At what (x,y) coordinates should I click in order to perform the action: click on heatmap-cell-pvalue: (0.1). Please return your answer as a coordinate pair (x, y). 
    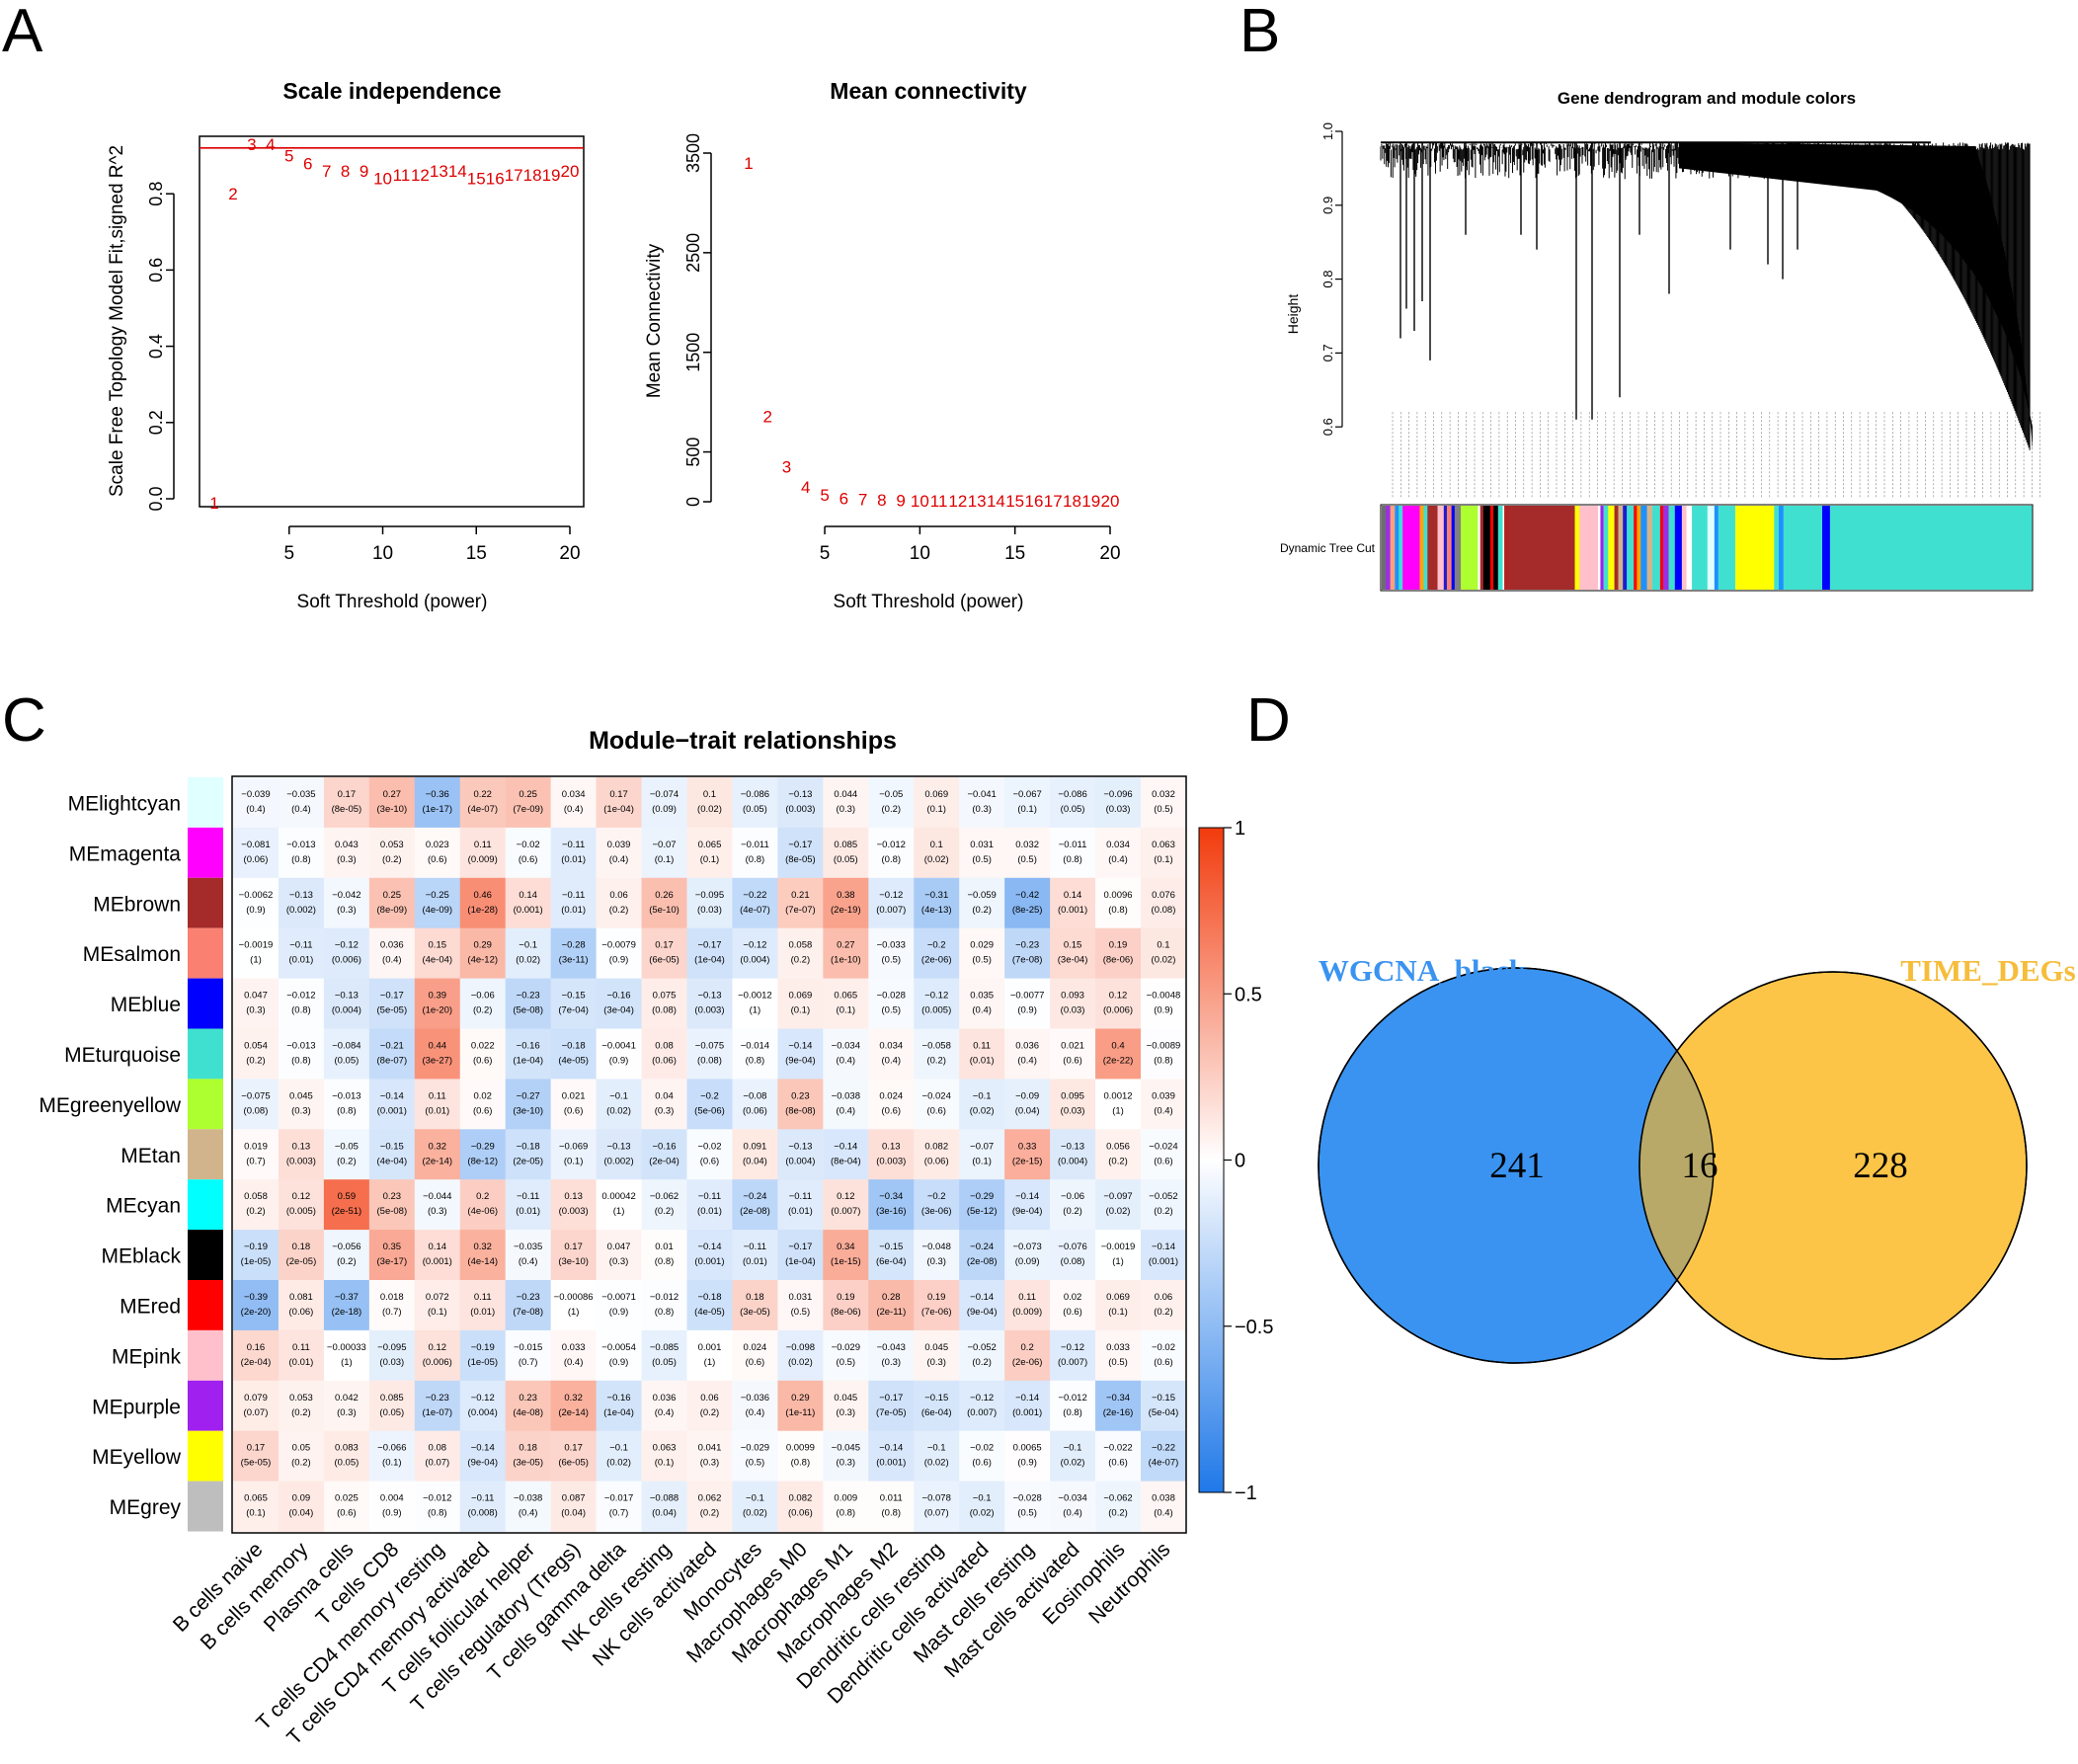
    Looking at the image, I should click on (982, 1161).